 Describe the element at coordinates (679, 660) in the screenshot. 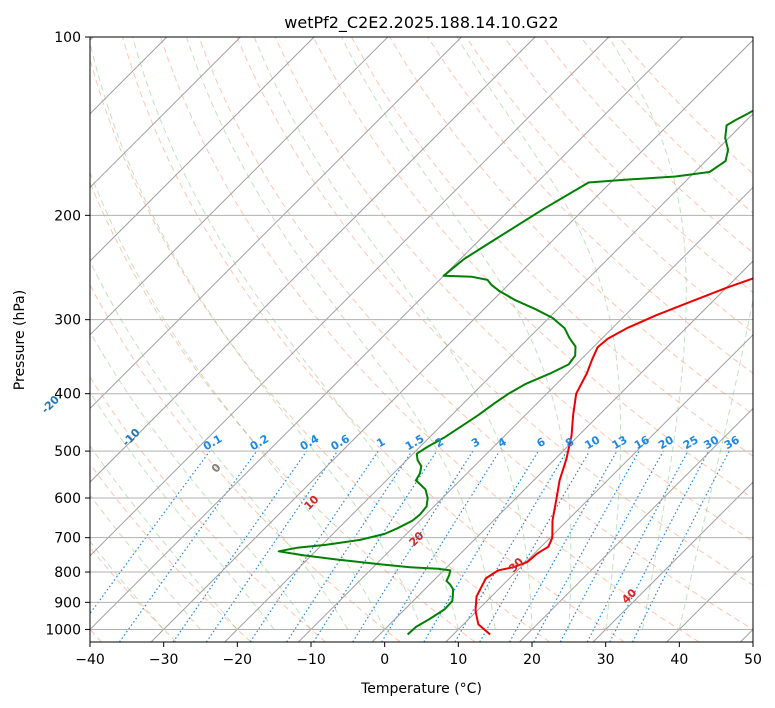

I see `x-tick-label: 40` at that location.